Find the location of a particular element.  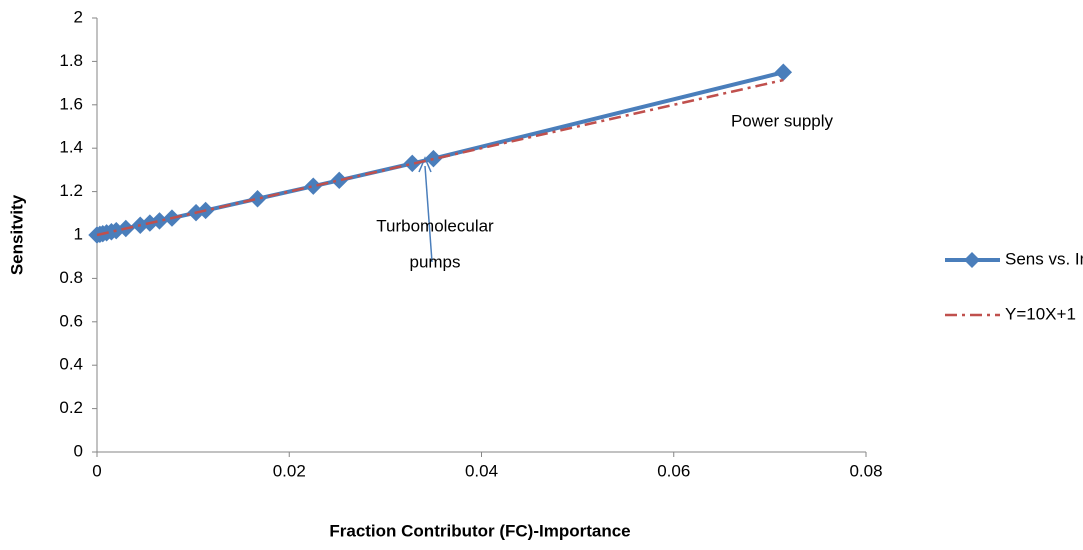

y-tick-label: 0.2 is located at coordinates (71, 407).